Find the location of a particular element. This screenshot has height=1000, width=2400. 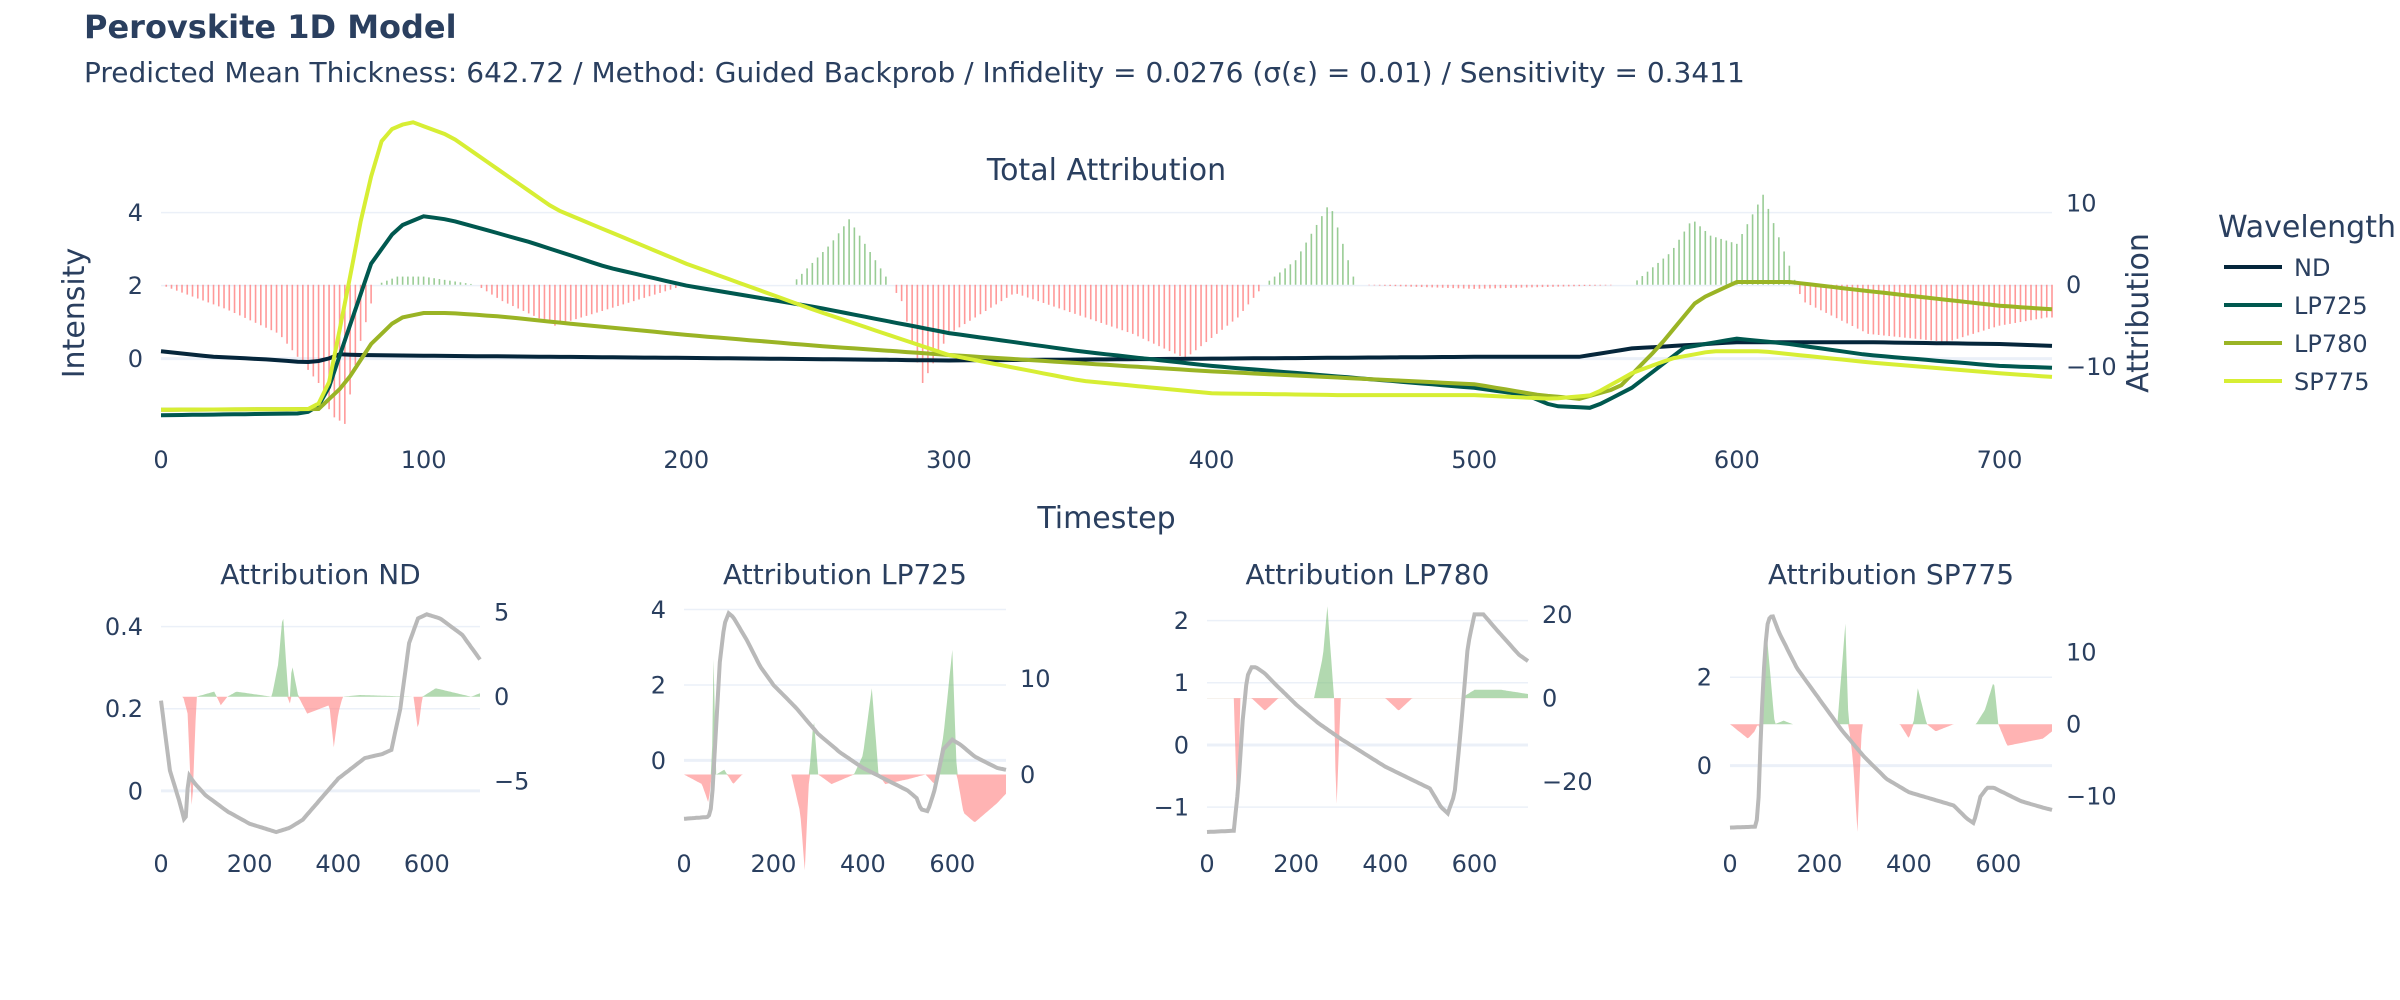

chart-panel-4: 0 200 400 600 0 2 −10 0 10 Attribution SP775 is located at coordinates (1907, 718).